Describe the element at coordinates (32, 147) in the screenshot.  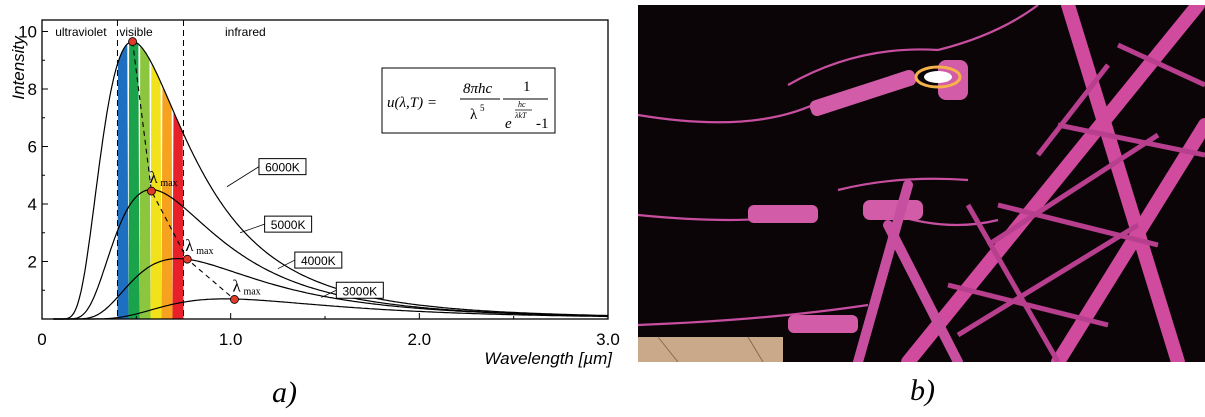
I see `y-tick-label: 6` at that location.